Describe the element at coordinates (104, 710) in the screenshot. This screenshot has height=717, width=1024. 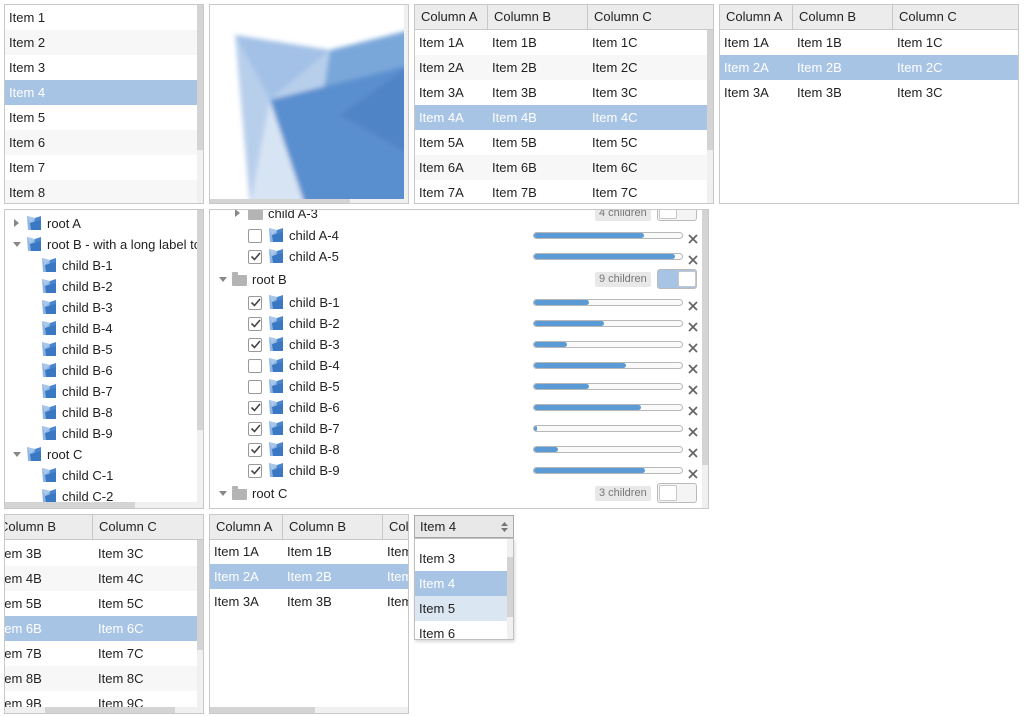
I see `table-hscrollbar` at that location.